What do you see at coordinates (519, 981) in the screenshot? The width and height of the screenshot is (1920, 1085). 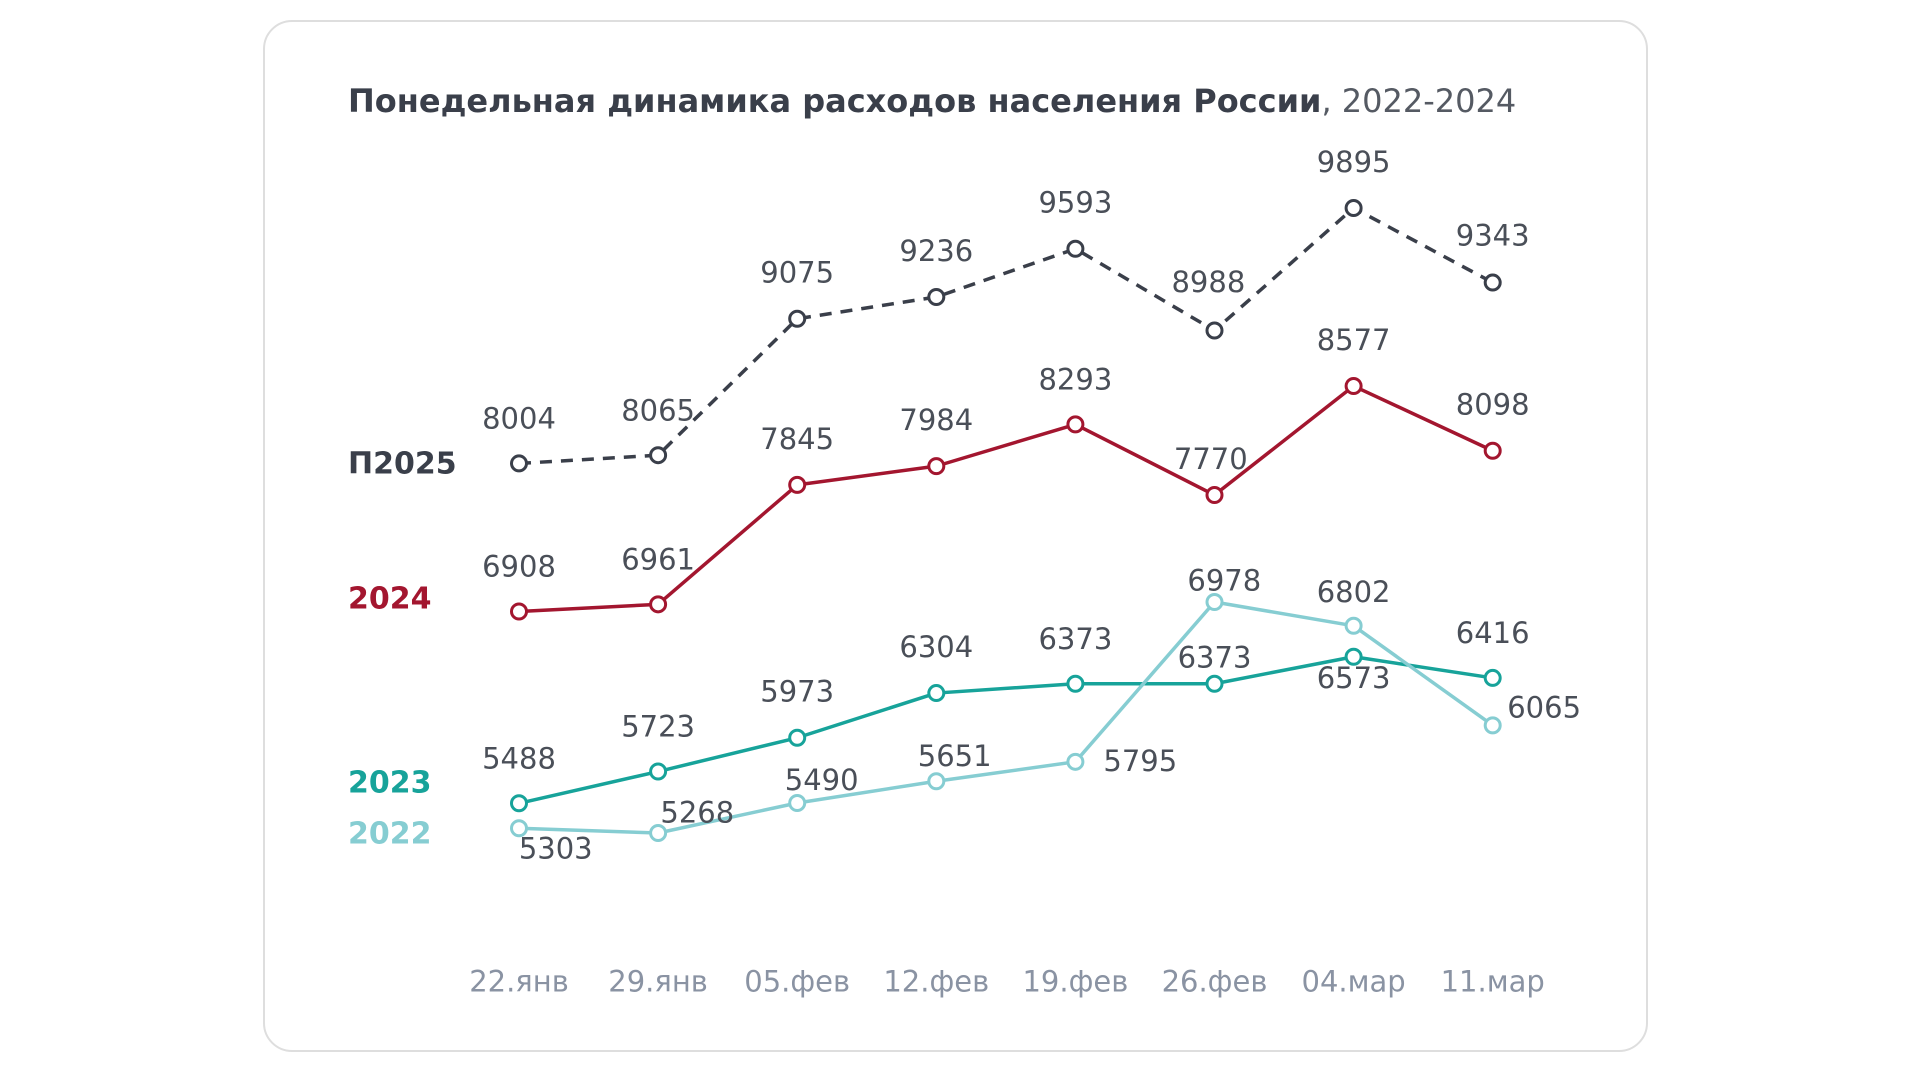 I see `x-tick-label: 22.янв` at bounding box center [519, 981].